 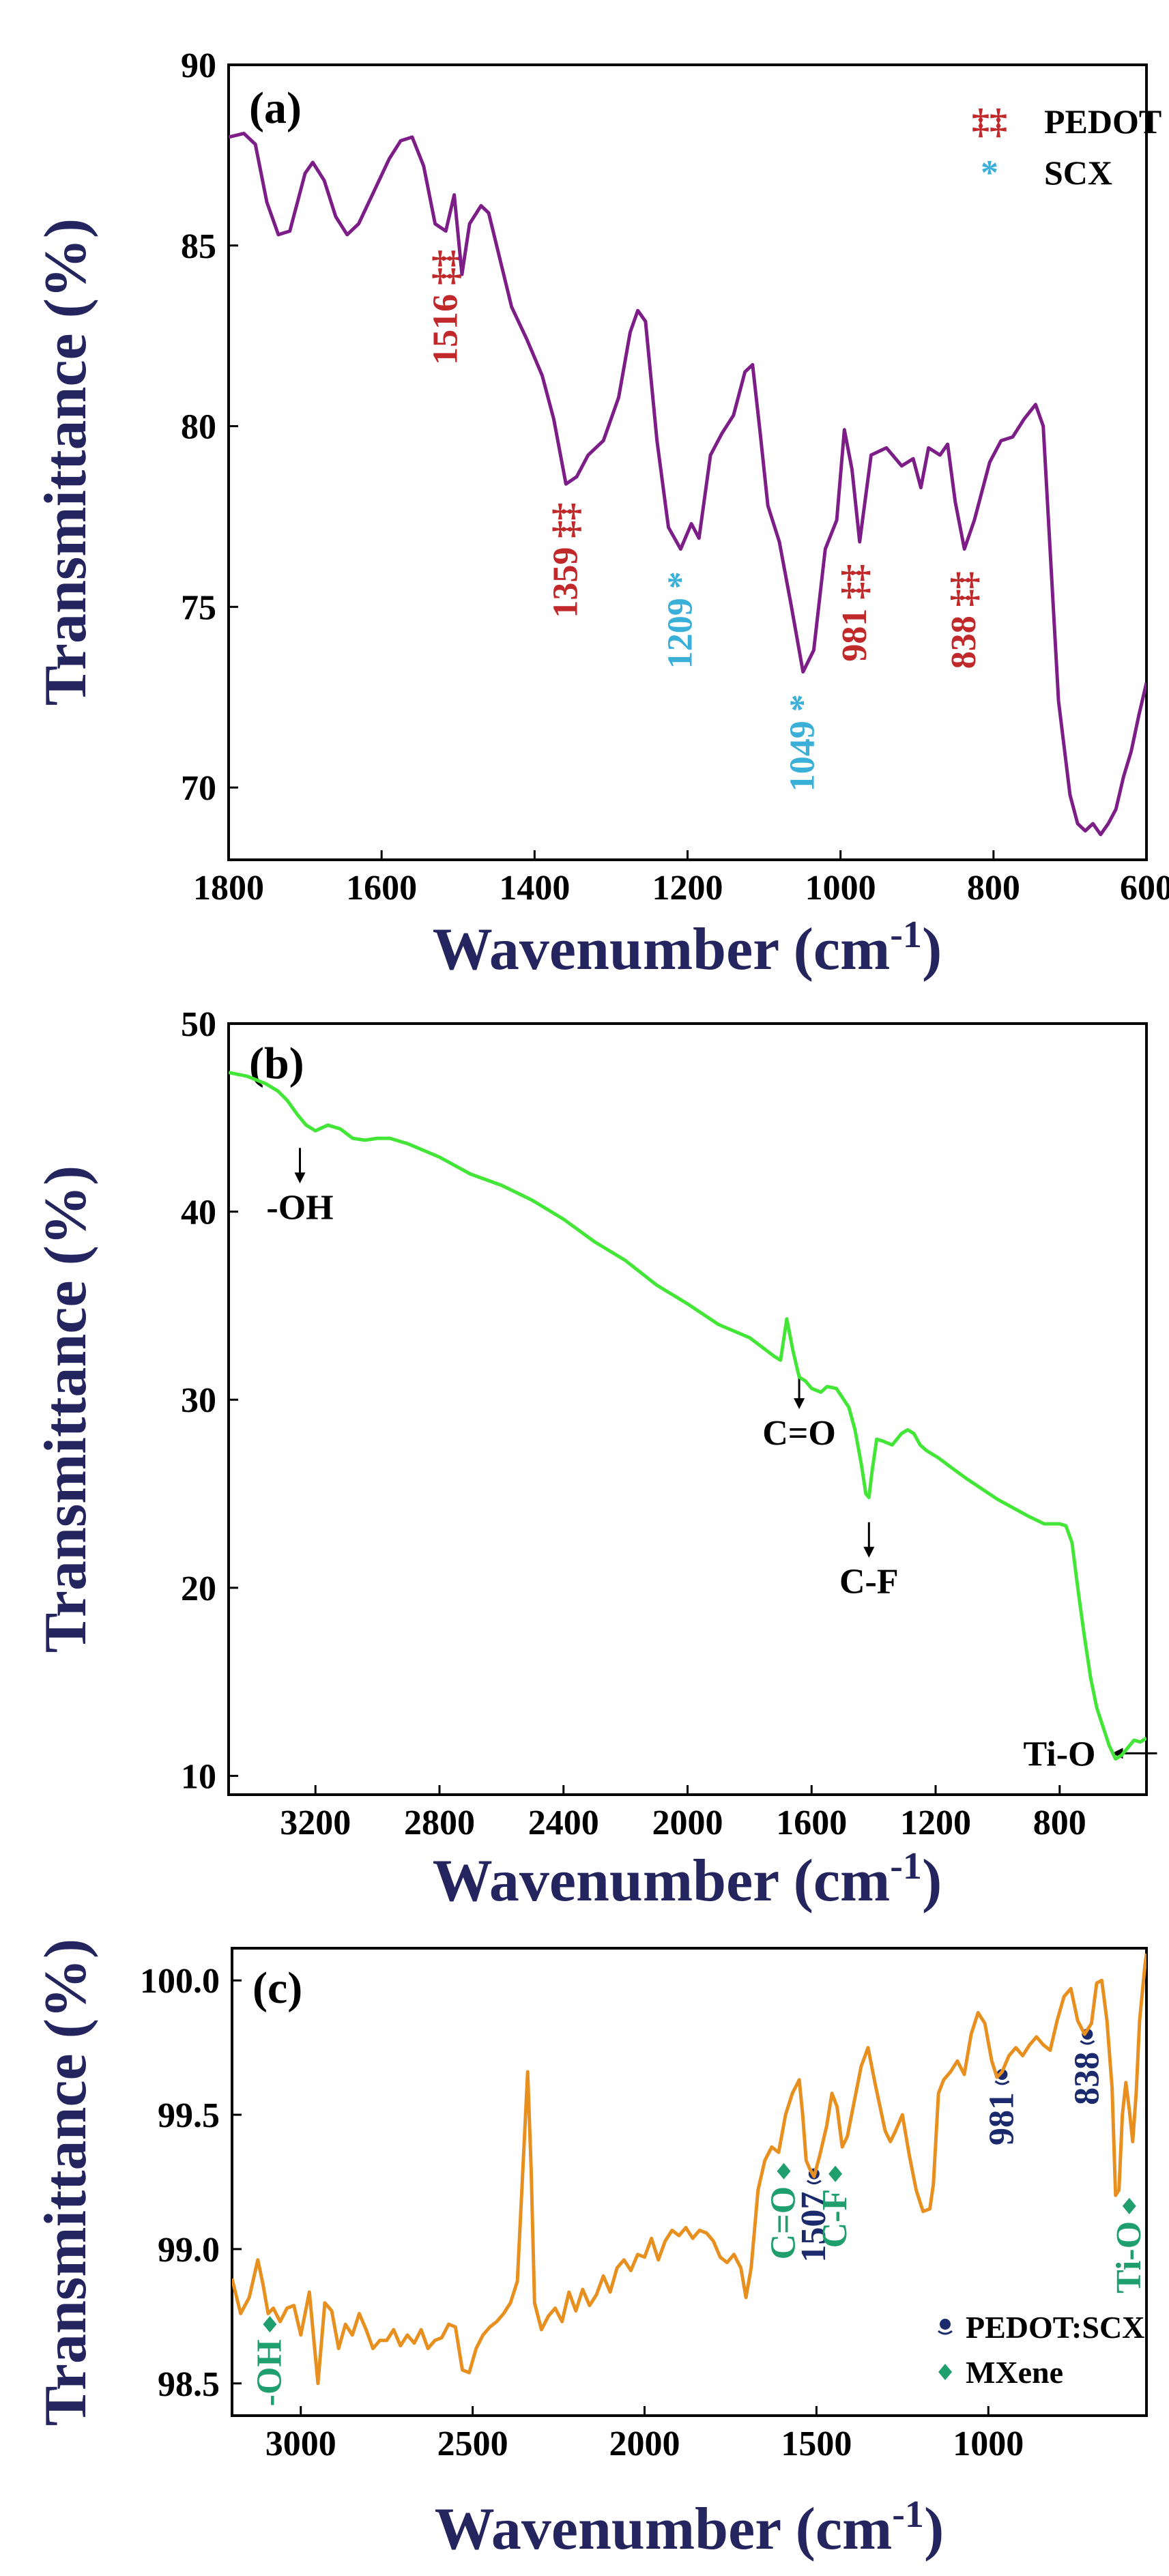 What do you see at coordinates (180, 1981) in the screenshot?
I see `y-tick-label: 100.0` at bounding box center [180, 1981].